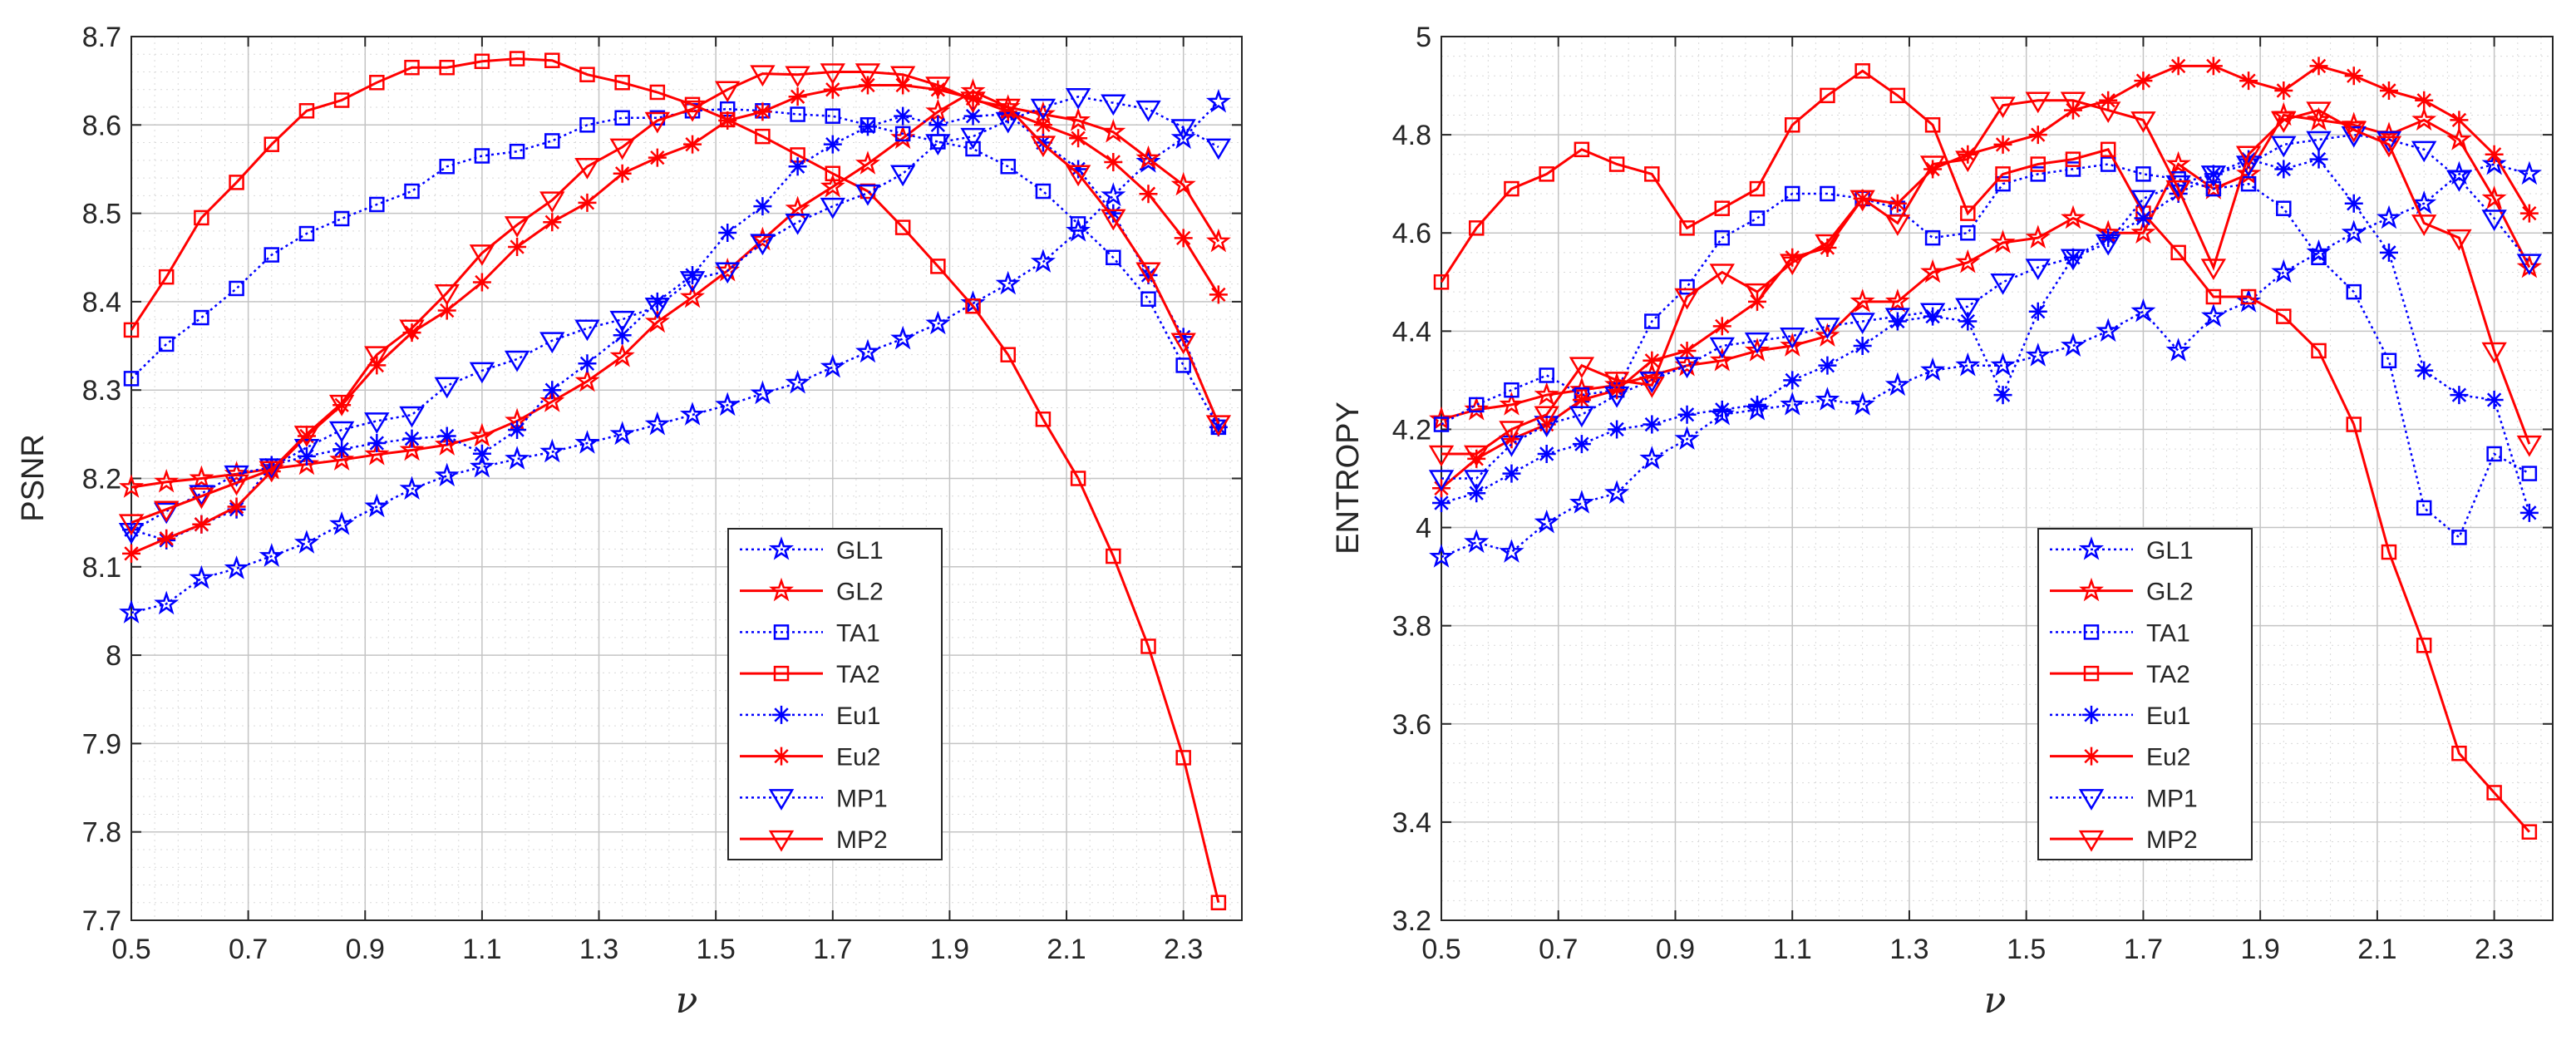 This screenshot has width=2576, height=1040. I want to click on psnr-x-tick-label: 0.9, so click(365, 949).